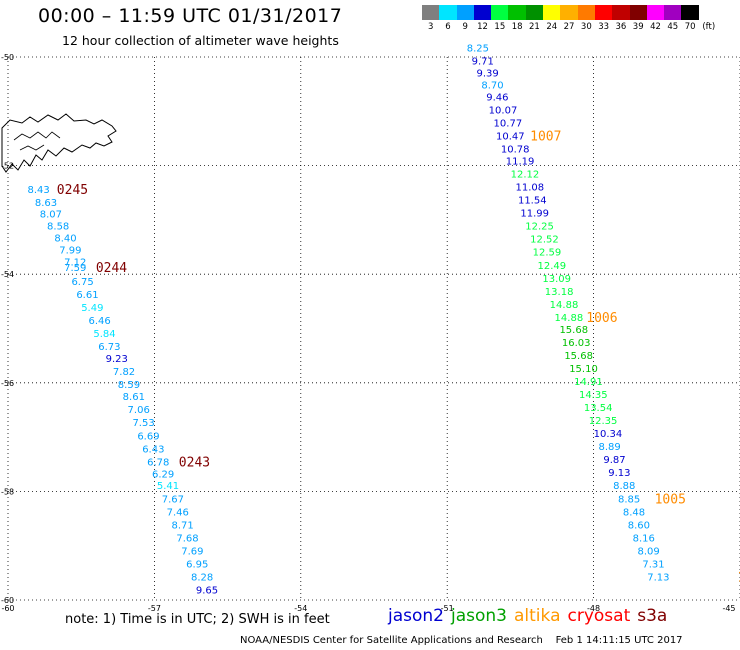 The image size is (740, 650). I want to click on color-scale-cell: 6, so click(448, 18).